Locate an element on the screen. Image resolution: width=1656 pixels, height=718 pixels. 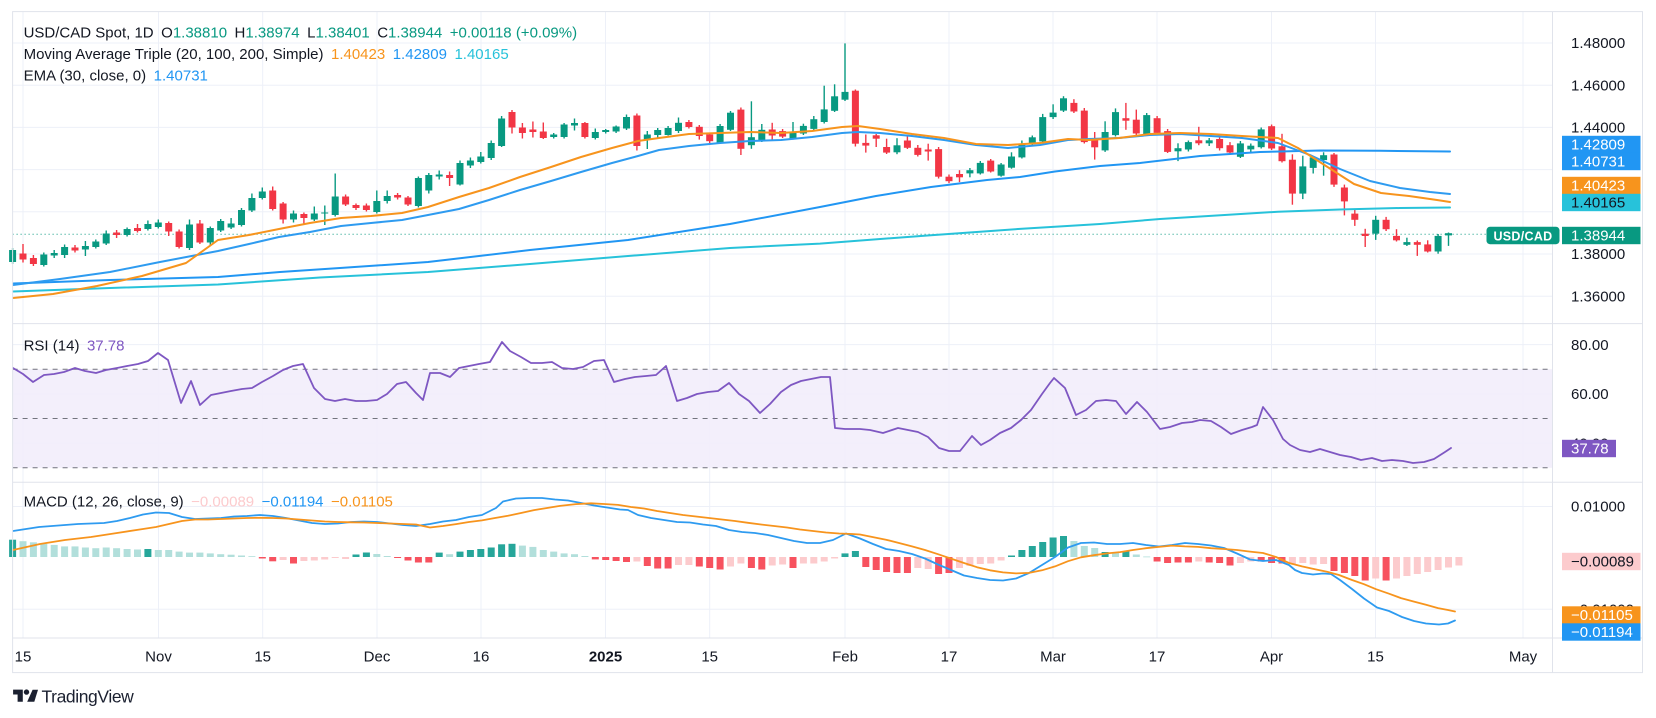
svg-text: Feb is located at coordinates (845, 657).